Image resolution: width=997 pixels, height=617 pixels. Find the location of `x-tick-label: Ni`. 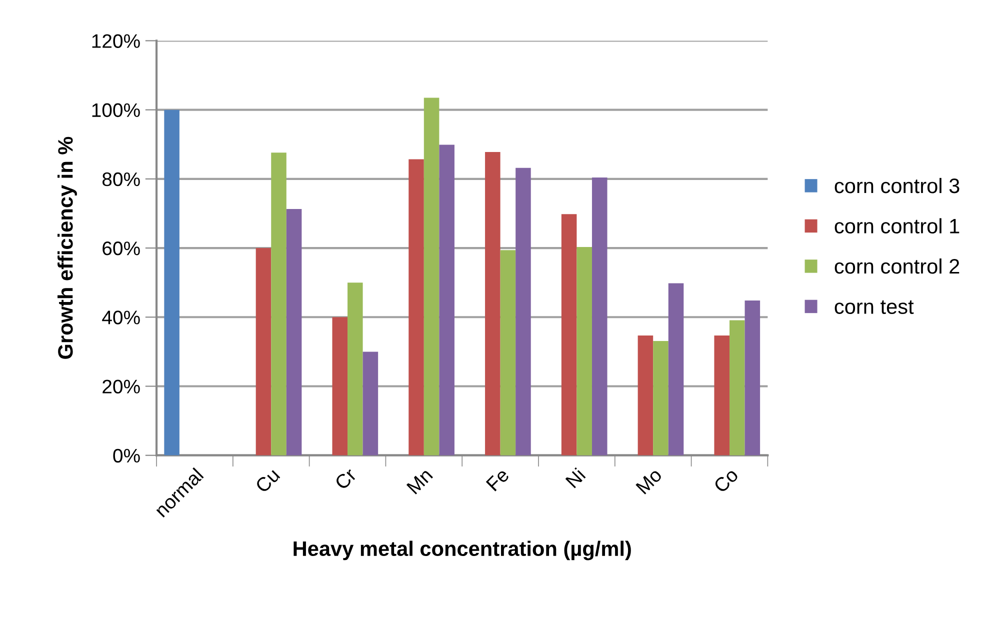

x-tick-label: Ni is located at coordinates (575, 477).